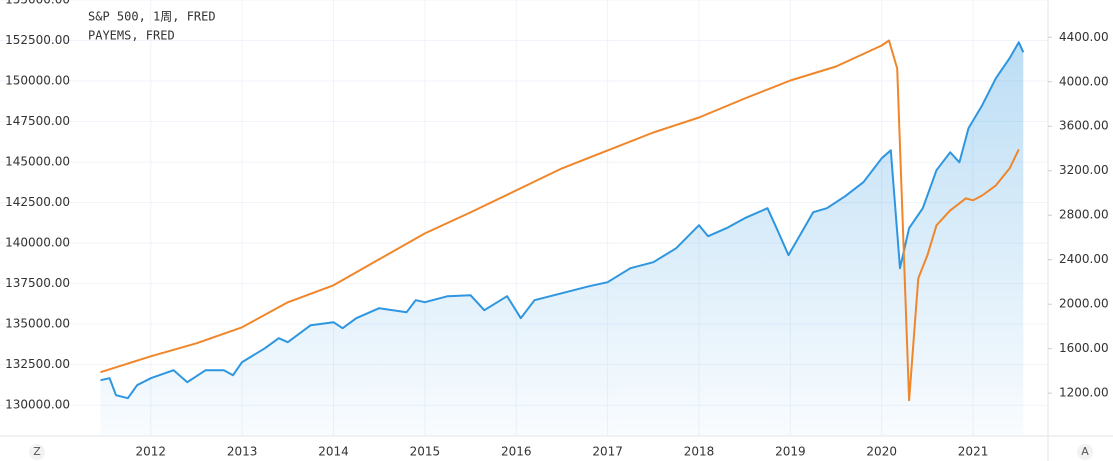 This screenshot has height=461, width=1113. I want to click on y-tick-label: 142500.00, so click(37, 202).